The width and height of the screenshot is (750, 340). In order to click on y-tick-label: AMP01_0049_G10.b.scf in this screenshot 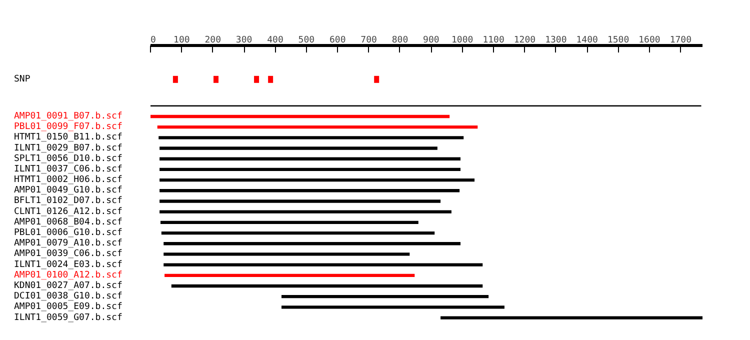, I will do `click(68, 191)`.